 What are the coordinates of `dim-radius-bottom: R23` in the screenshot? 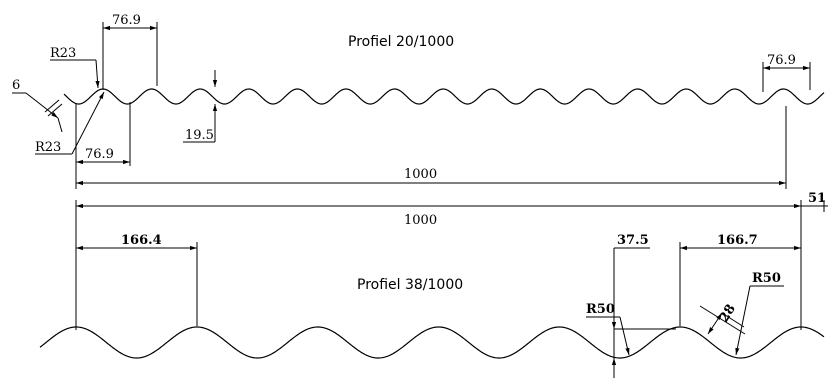 It's located at (48, 147).